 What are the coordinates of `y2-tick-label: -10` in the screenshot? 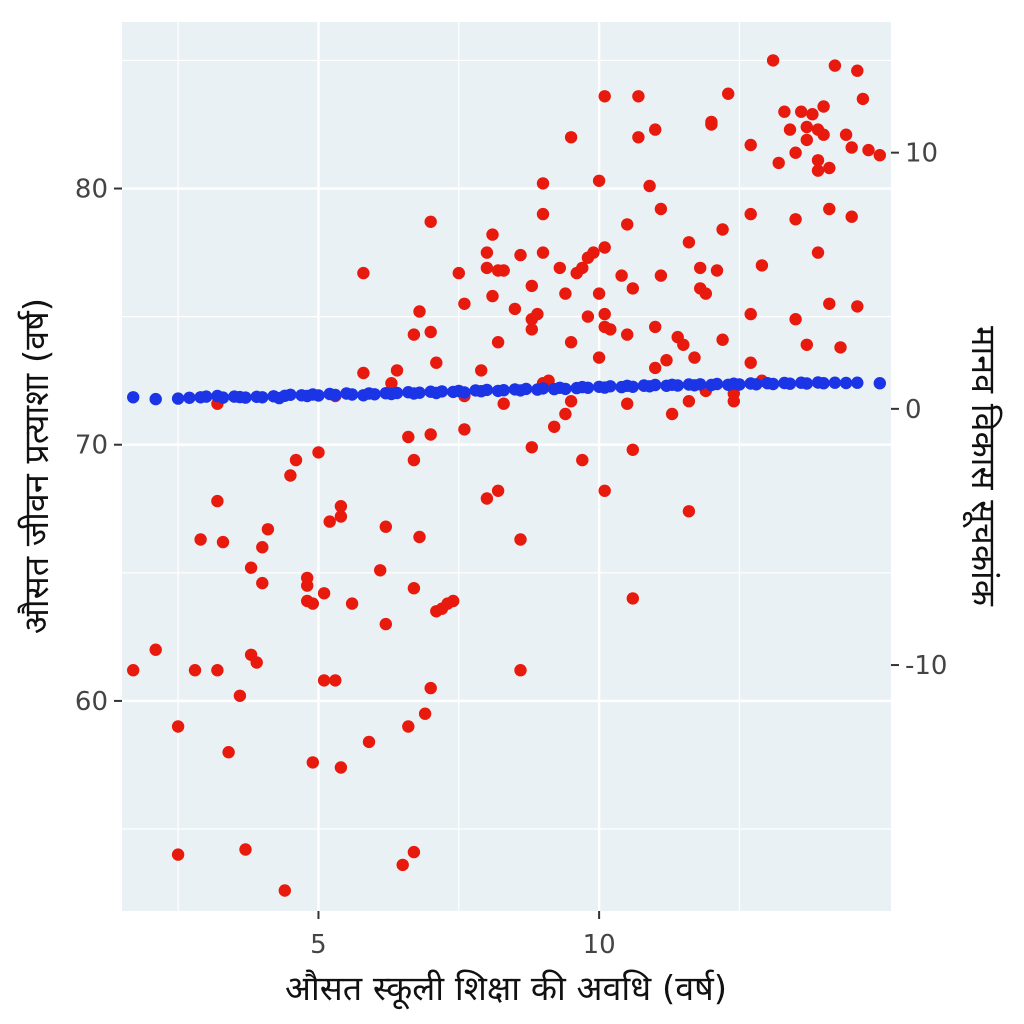 It's located at (926, 666).